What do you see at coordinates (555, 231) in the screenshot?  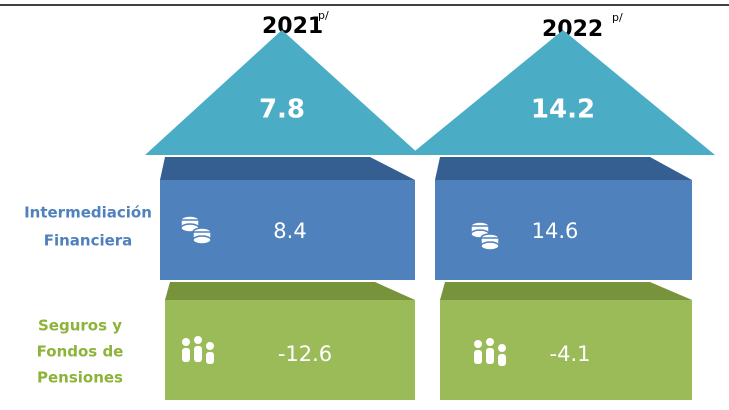 I see `value: 14.6` at bounding box center [555, 231].